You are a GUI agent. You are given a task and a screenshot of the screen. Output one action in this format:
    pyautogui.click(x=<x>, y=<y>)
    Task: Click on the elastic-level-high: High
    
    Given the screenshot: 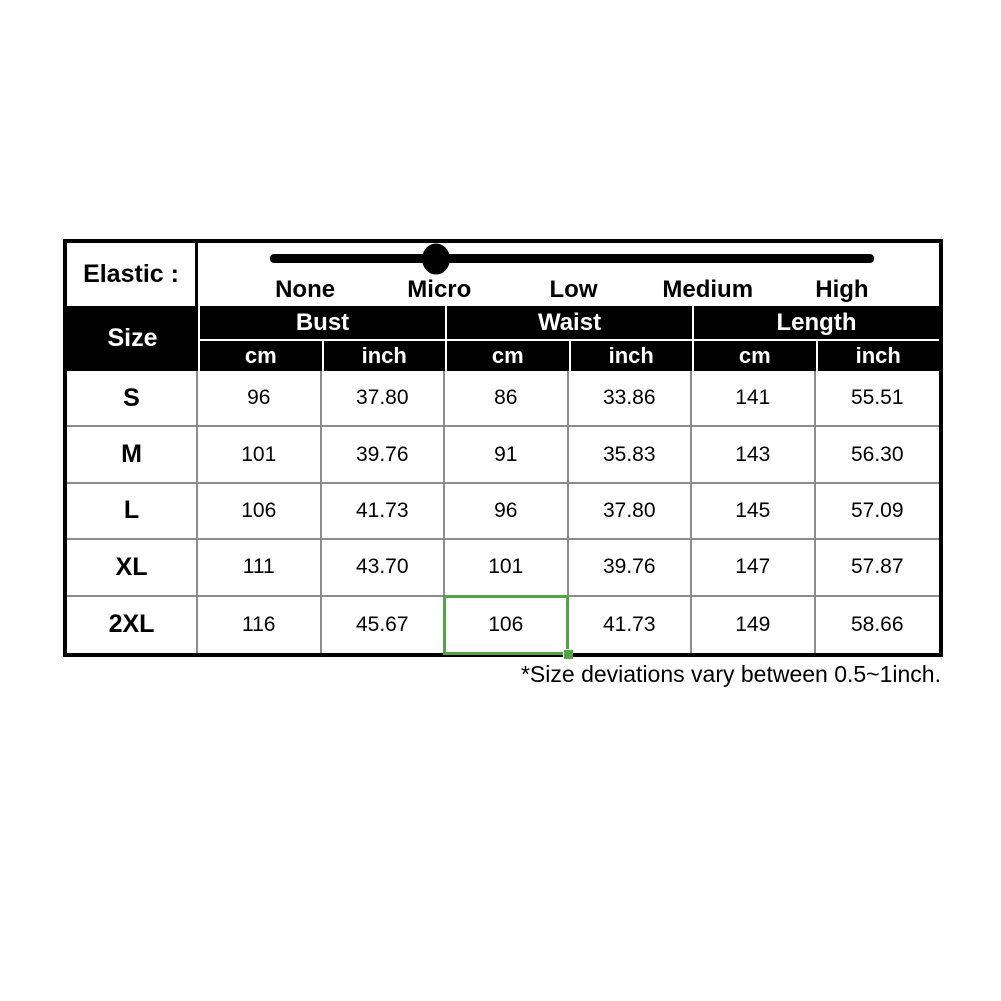 What is the action you would take?
    pyautogui.click(x=842, y=289)
    